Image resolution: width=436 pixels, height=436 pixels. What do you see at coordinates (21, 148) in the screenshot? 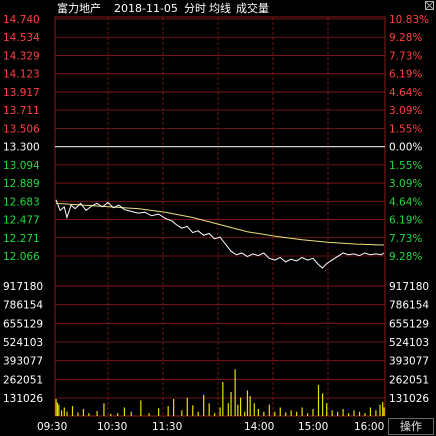
I see `price-tick-label: 13.300` at bounding box center [21, 148].